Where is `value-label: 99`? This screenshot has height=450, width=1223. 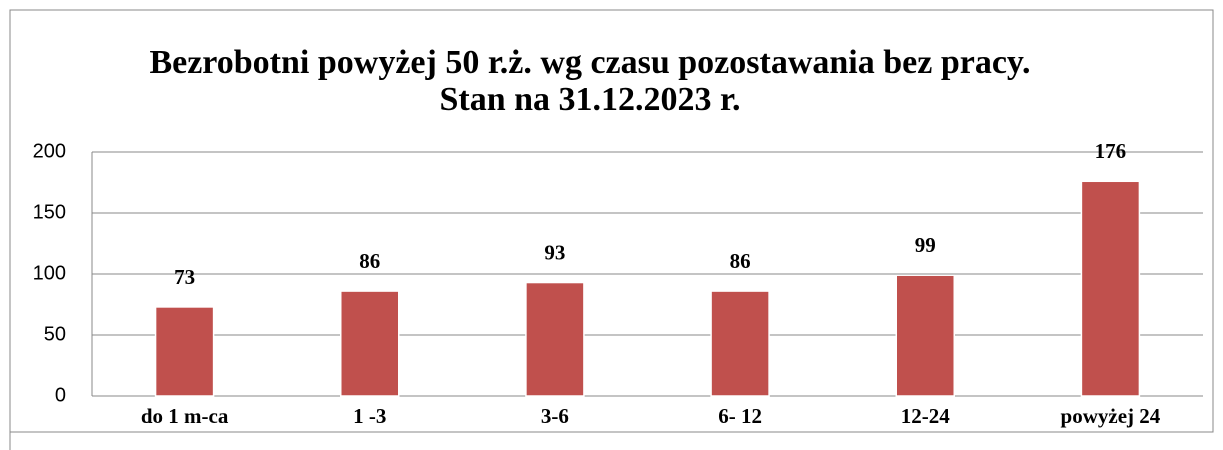 value-label: 99 is located at coordinates (925, 245).